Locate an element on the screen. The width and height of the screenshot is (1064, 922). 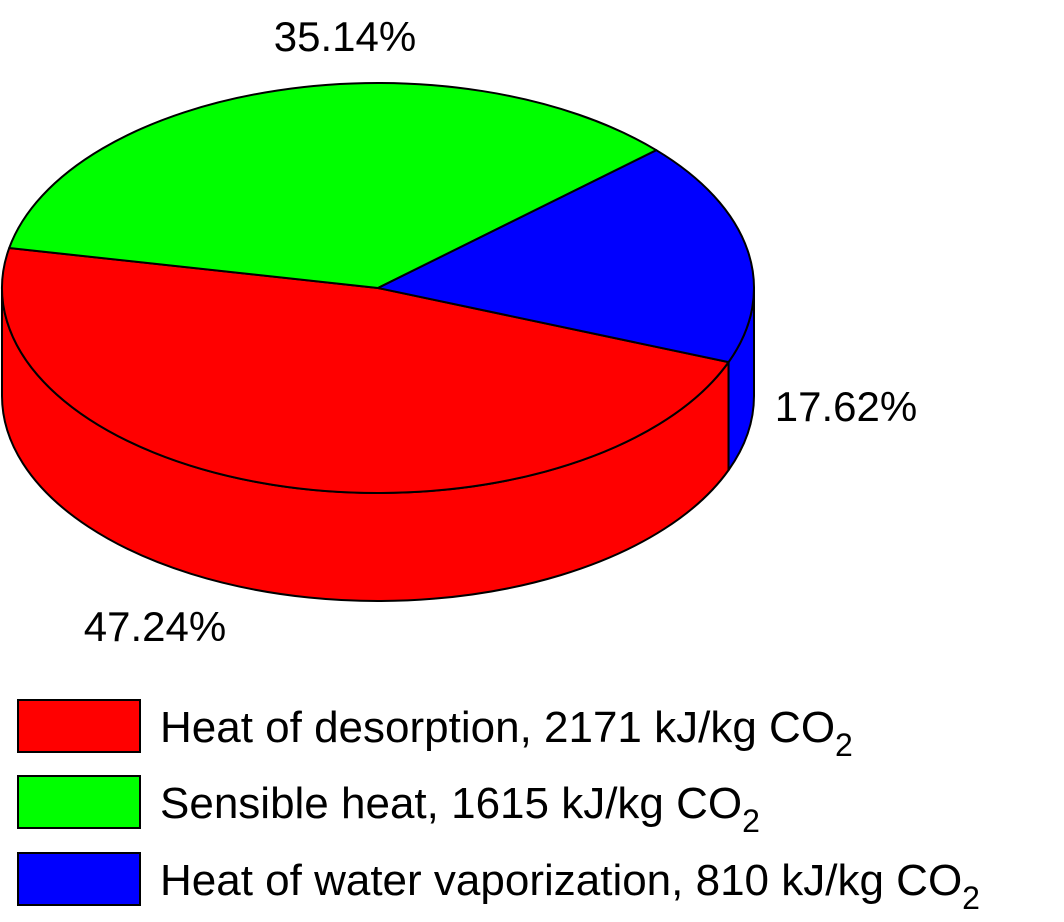
legend-label-sensible: Sensible heat, 1615 kJ/kg CO2 is located at coordinates (460, 809).